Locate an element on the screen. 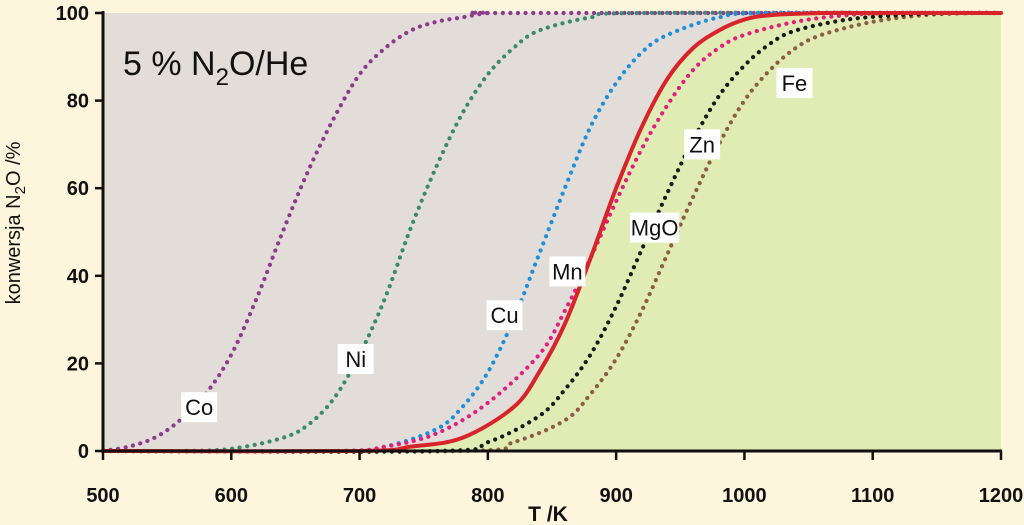  x-tick-label: 500 is located at coordinates (102, 496).